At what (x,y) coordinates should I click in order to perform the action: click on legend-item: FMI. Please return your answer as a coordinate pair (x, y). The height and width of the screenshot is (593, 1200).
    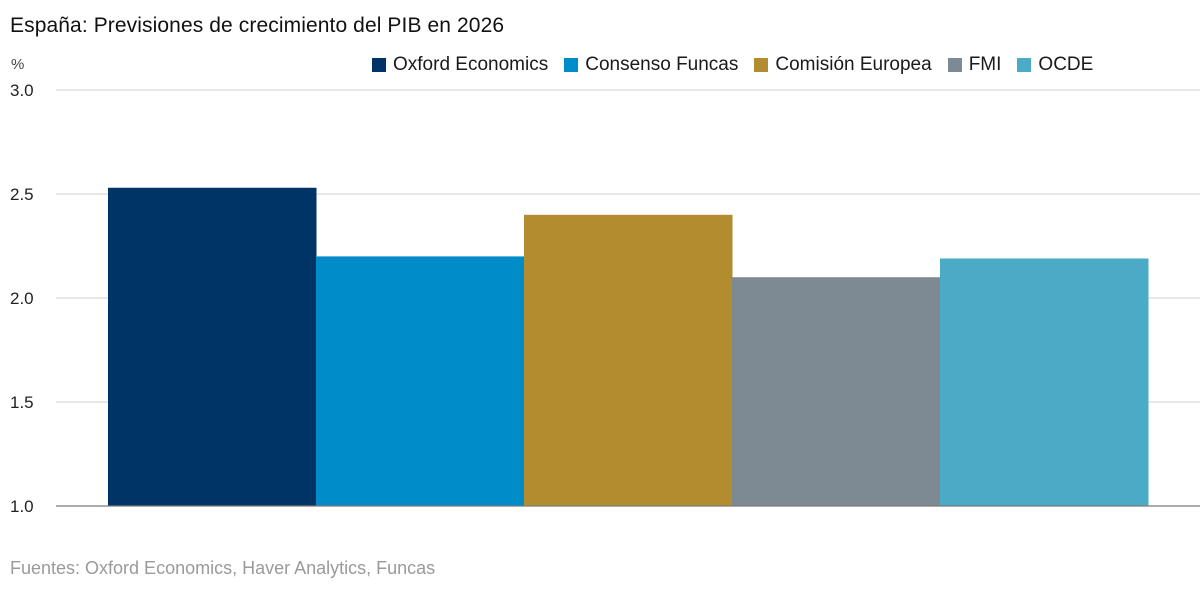
    Looking at the image, I should click on (974, 65).